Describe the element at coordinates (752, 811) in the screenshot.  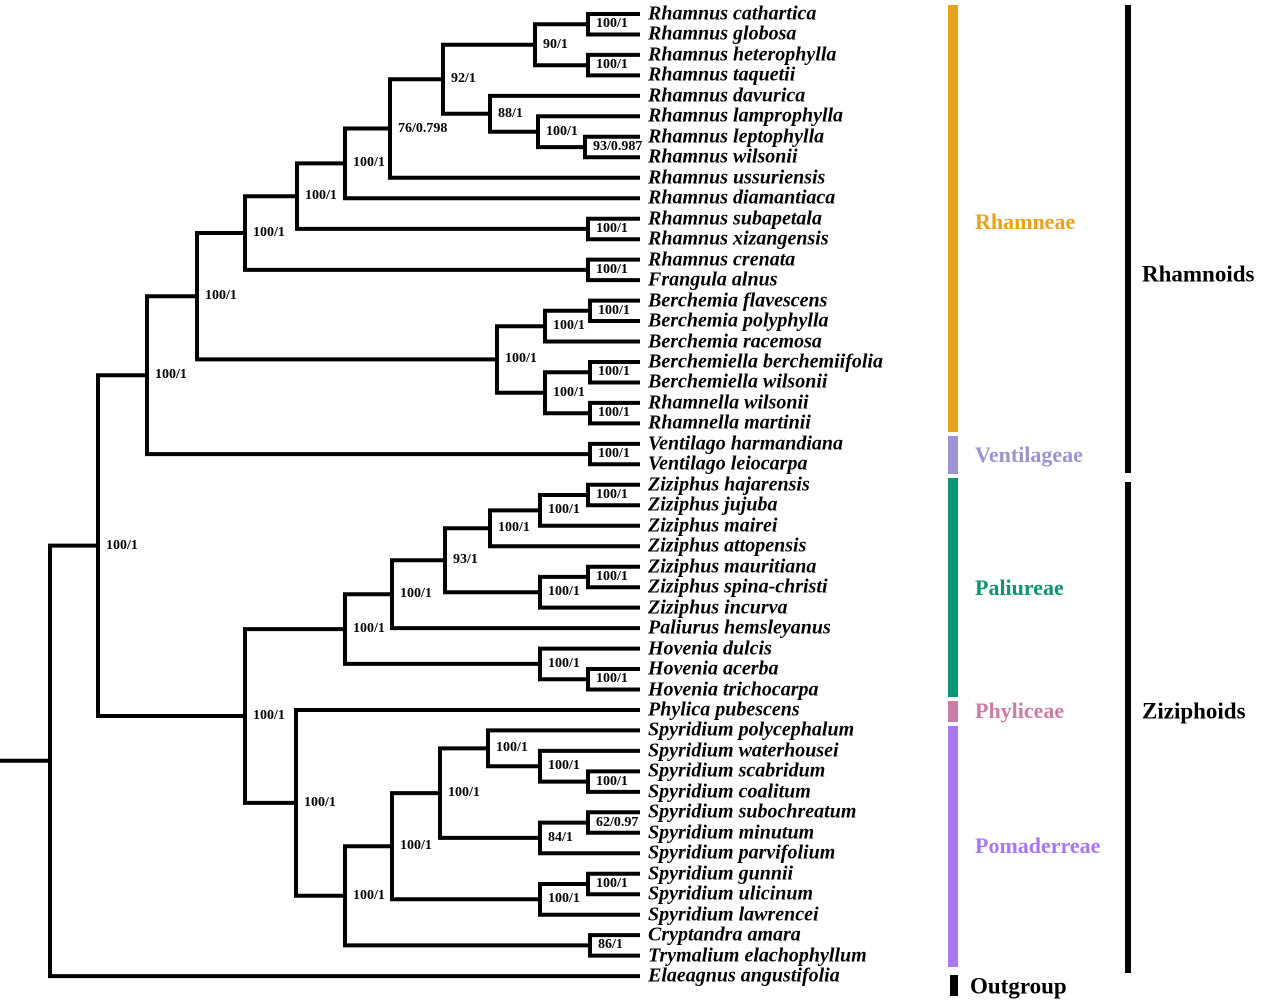
I see `taxon-label: Spyridium subochreatum` at that location.